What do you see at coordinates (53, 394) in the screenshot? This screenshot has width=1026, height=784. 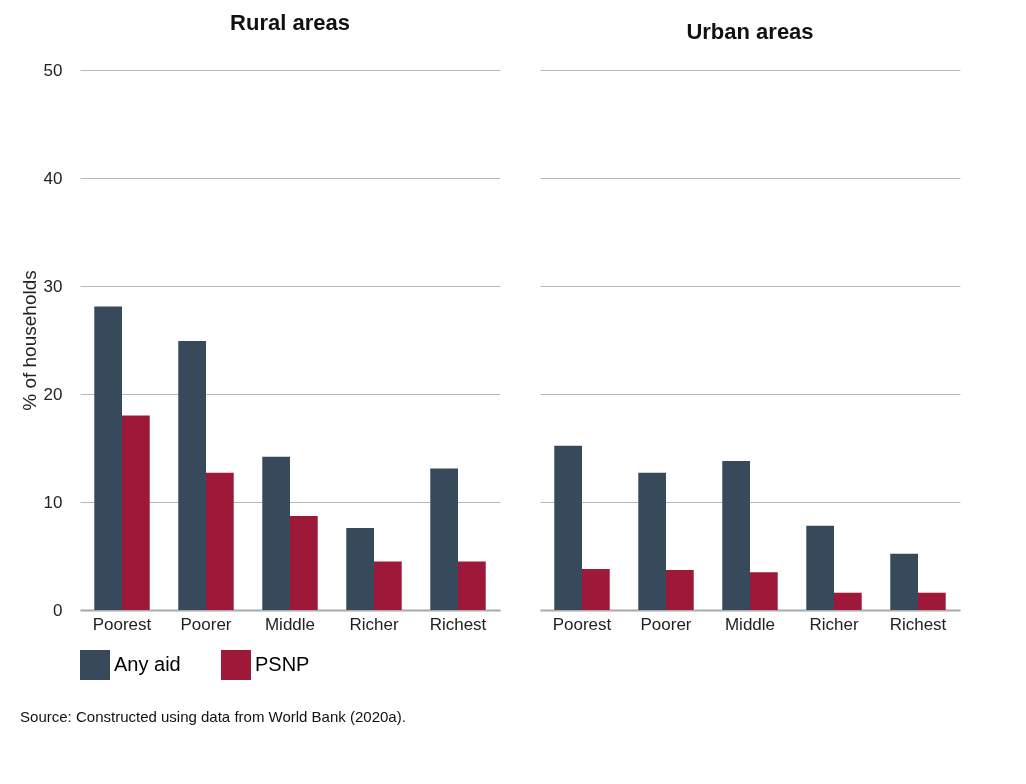 I see `y-tick-label: 20` at bounding box center [53, 394].